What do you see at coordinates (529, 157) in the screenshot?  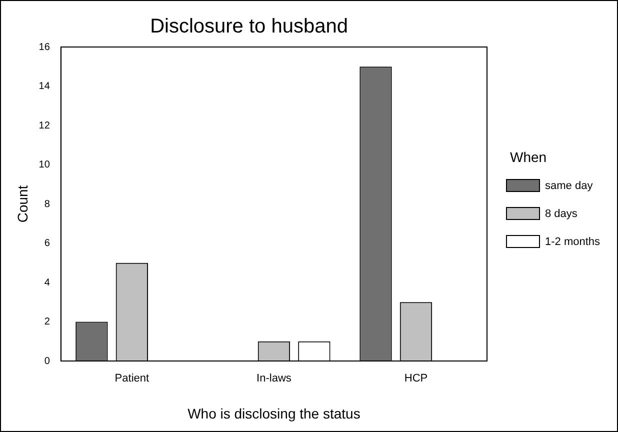 I see `legend-title: When` at bounding box center [529, 157].